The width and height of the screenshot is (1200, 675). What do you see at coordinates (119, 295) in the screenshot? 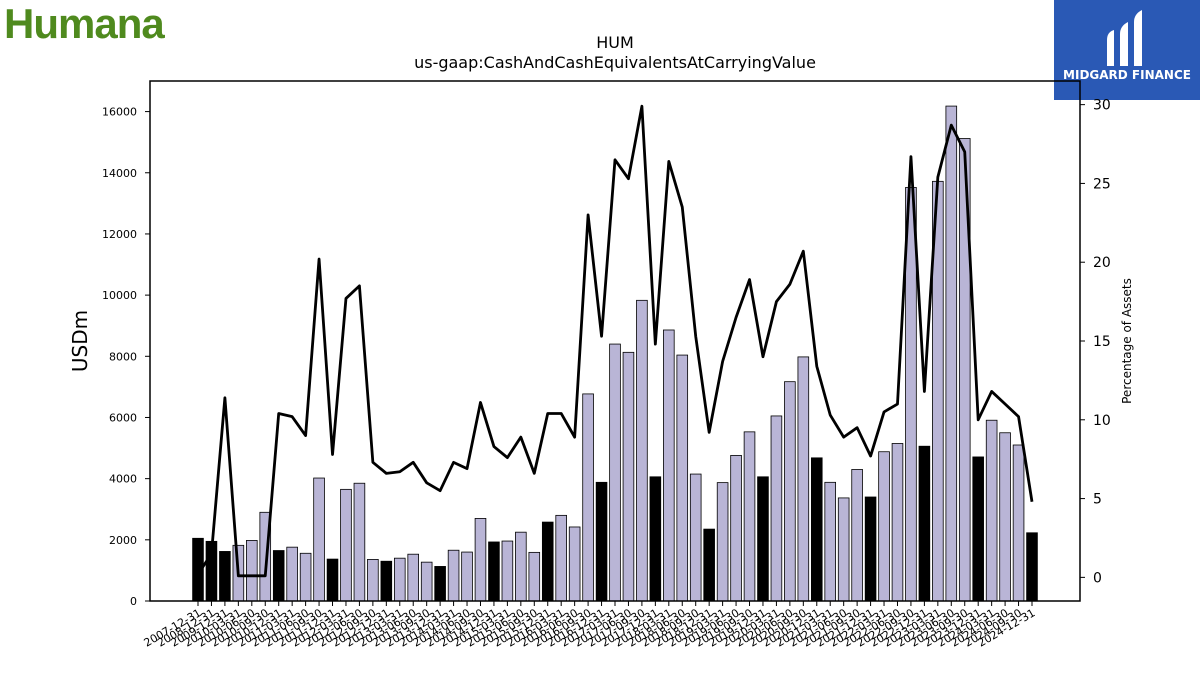
I see `y-tick-label: 10000` at bounding box center [119, 295].